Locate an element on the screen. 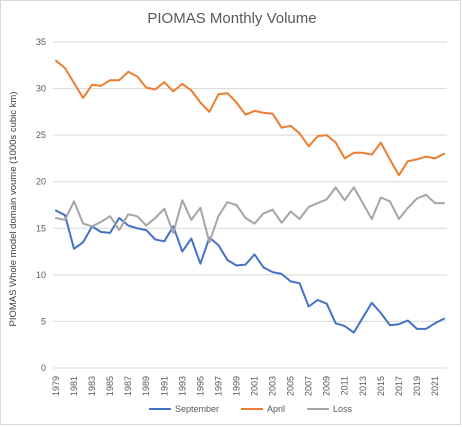 The image size is (462, 427). legend-label: Loss is located at coordinates (343, 409).